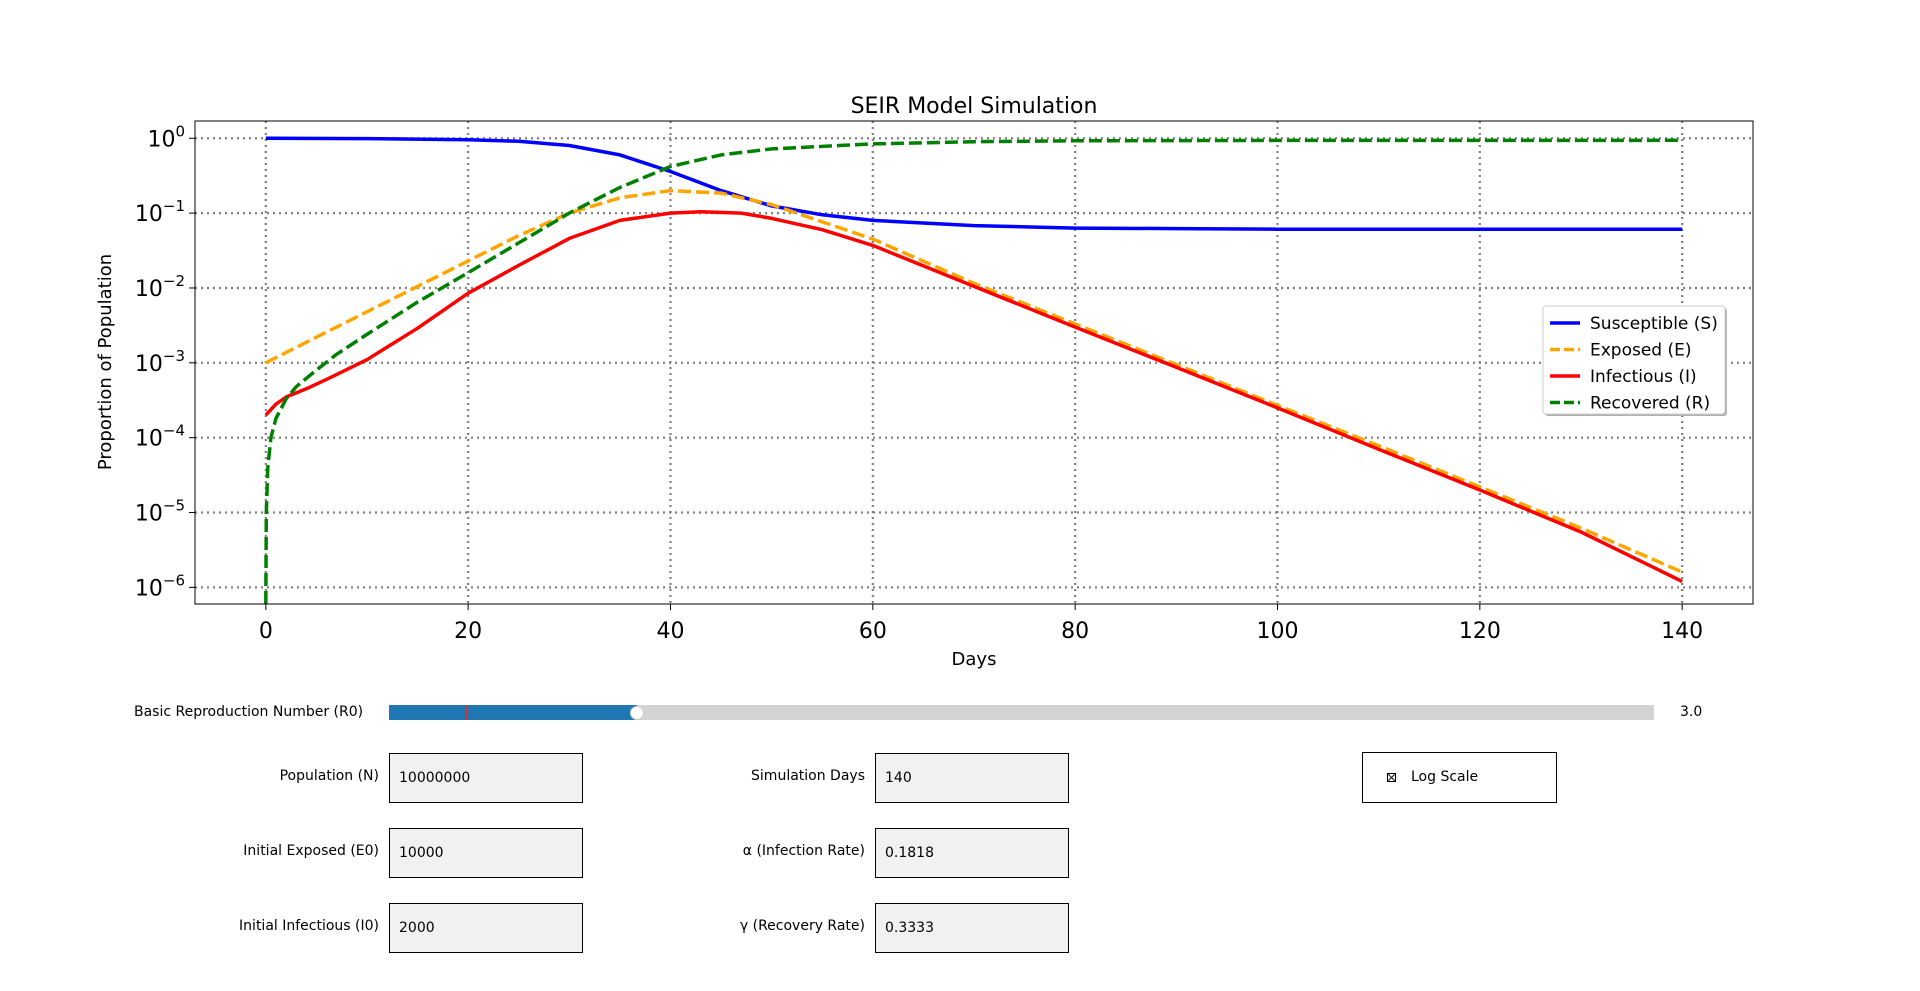 This screenshot has width=1920, height=991. I want to click on x-tick-label: 140, so click(1682, 631).